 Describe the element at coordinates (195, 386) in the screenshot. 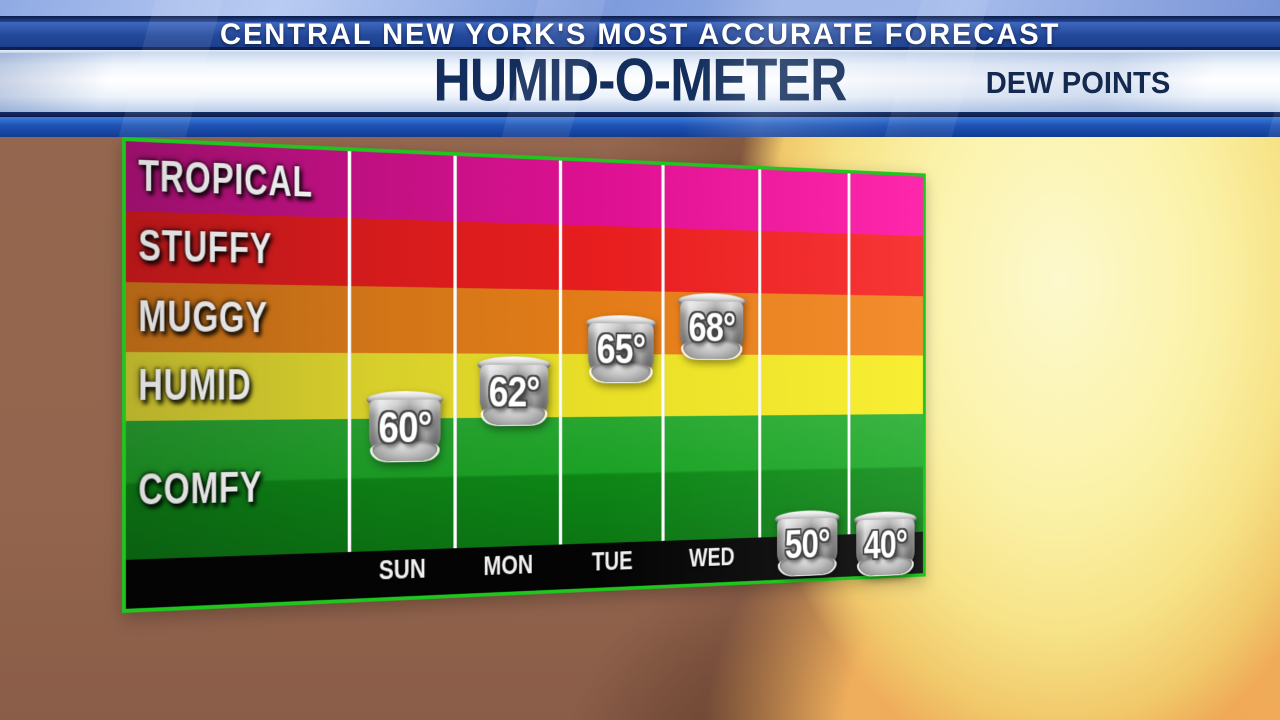

I see `band-label-humid: HUMID` at that location.